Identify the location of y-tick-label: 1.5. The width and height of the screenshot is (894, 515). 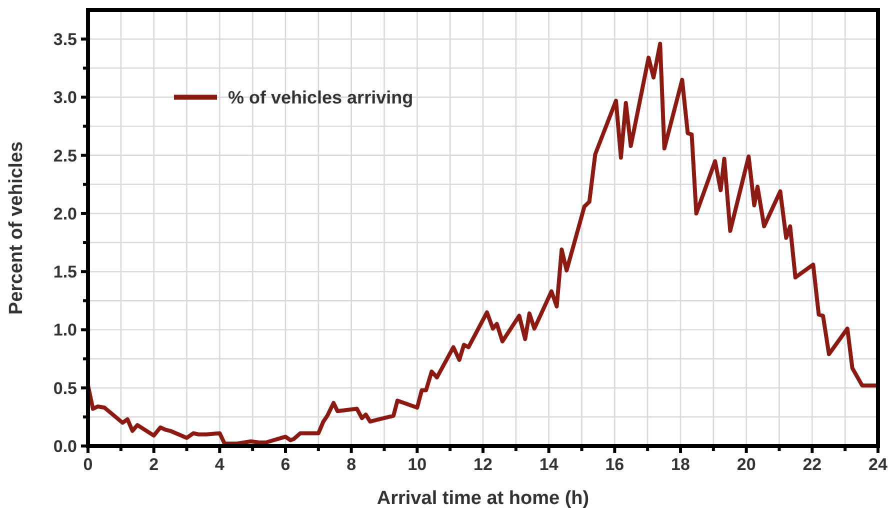
(65, 272).